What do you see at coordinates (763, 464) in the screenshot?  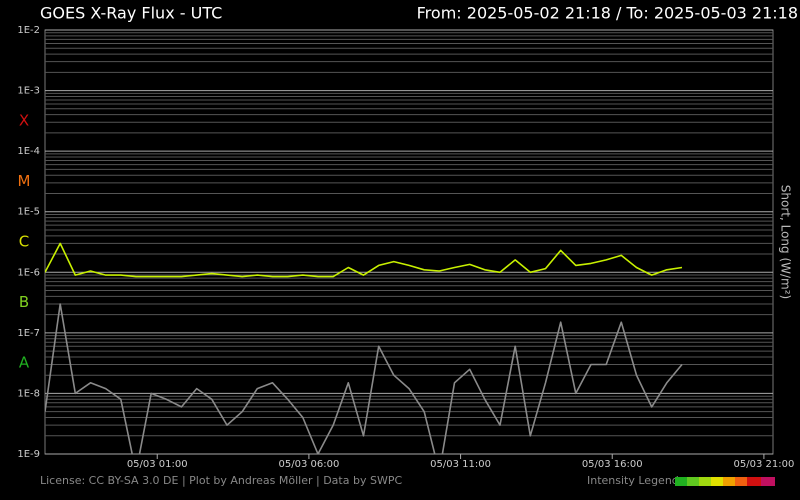 I see `x-tick-label: 05/03 21:00` at bounding box center [763, 464].